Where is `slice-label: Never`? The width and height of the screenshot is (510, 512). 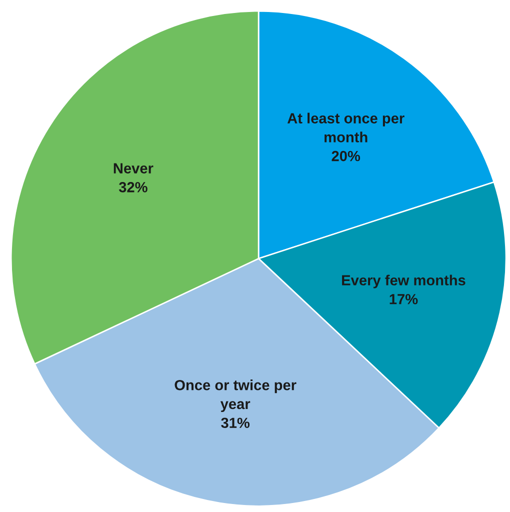
slice-label: Never is located at coordinates (134, 168).